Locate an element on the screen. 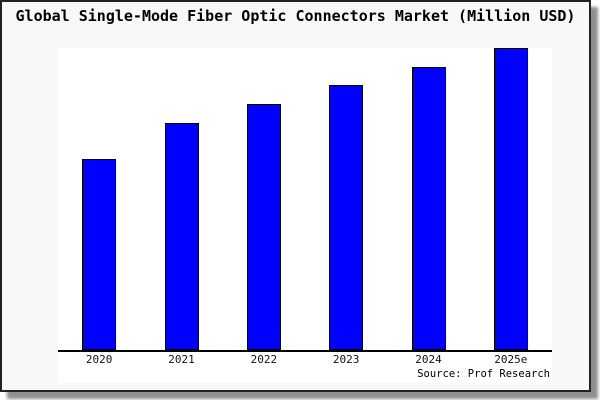 The width and height of the screenshot is (600, 400). bar-2024 is located at coordinates (428, 208).